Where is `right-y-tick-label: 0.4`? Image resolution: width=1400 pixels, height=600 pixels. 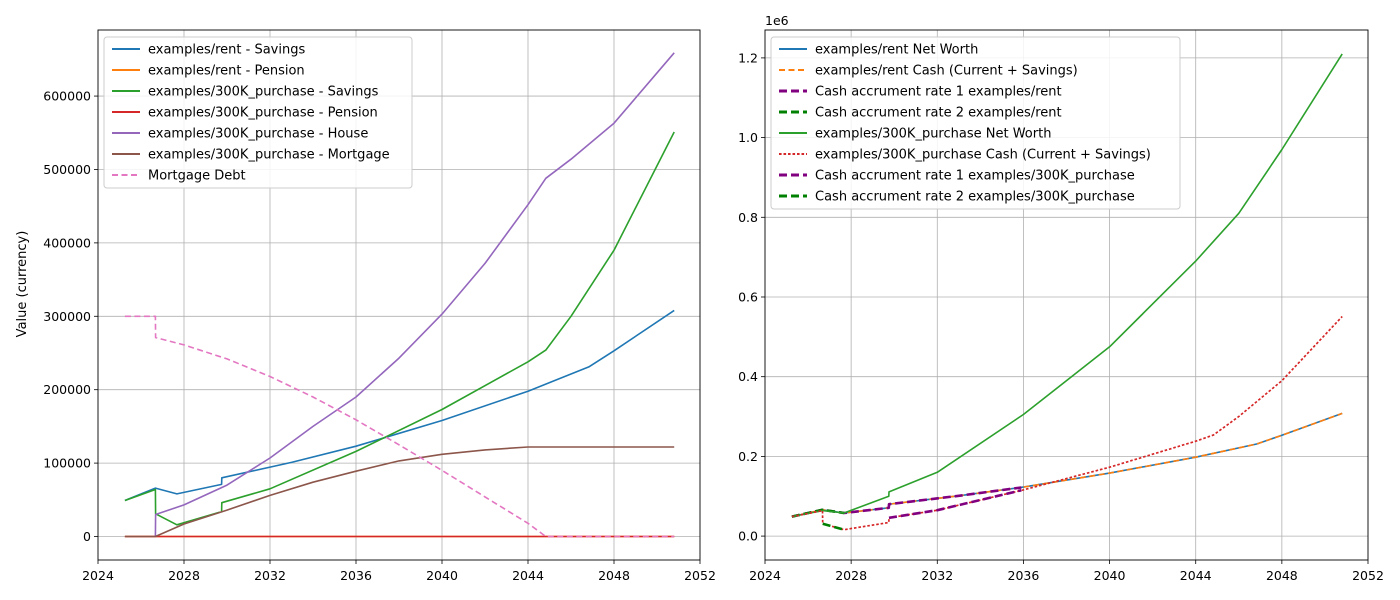
right-y-tick-label: 0.4 is located at coordinates (748, 376).